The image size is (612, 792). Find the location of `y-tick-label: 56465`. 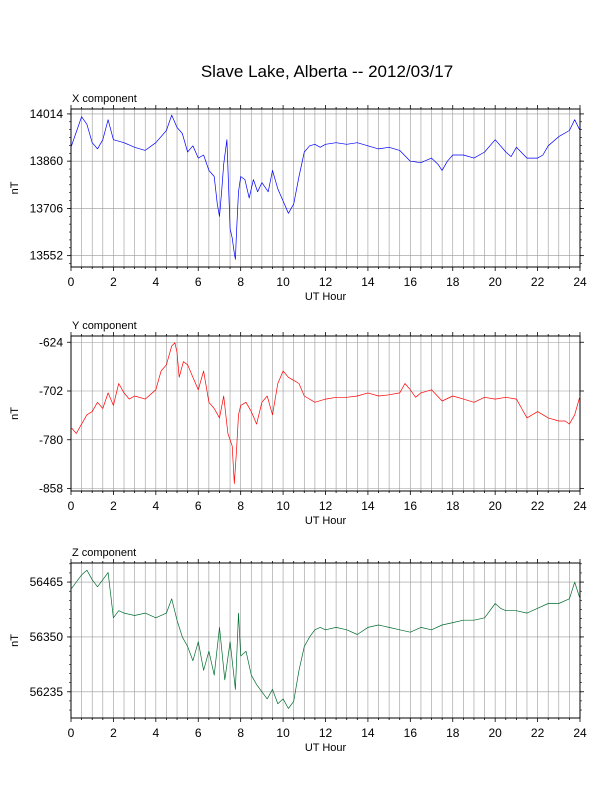

y-tick-label: 56465 is located at coordinates (47, 582).